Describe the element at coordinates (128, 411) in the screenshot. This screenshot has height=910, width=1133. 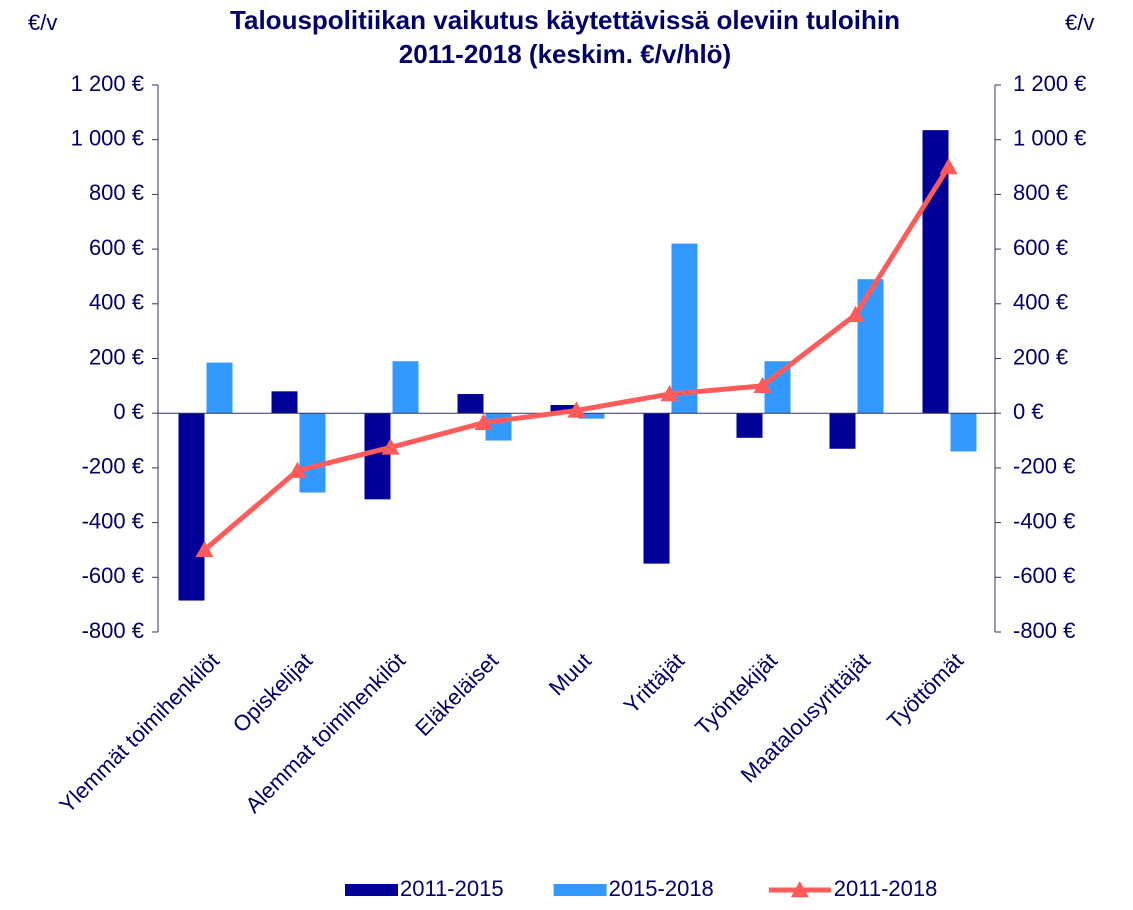
I see `y-tick-label: 0 €` at that location.